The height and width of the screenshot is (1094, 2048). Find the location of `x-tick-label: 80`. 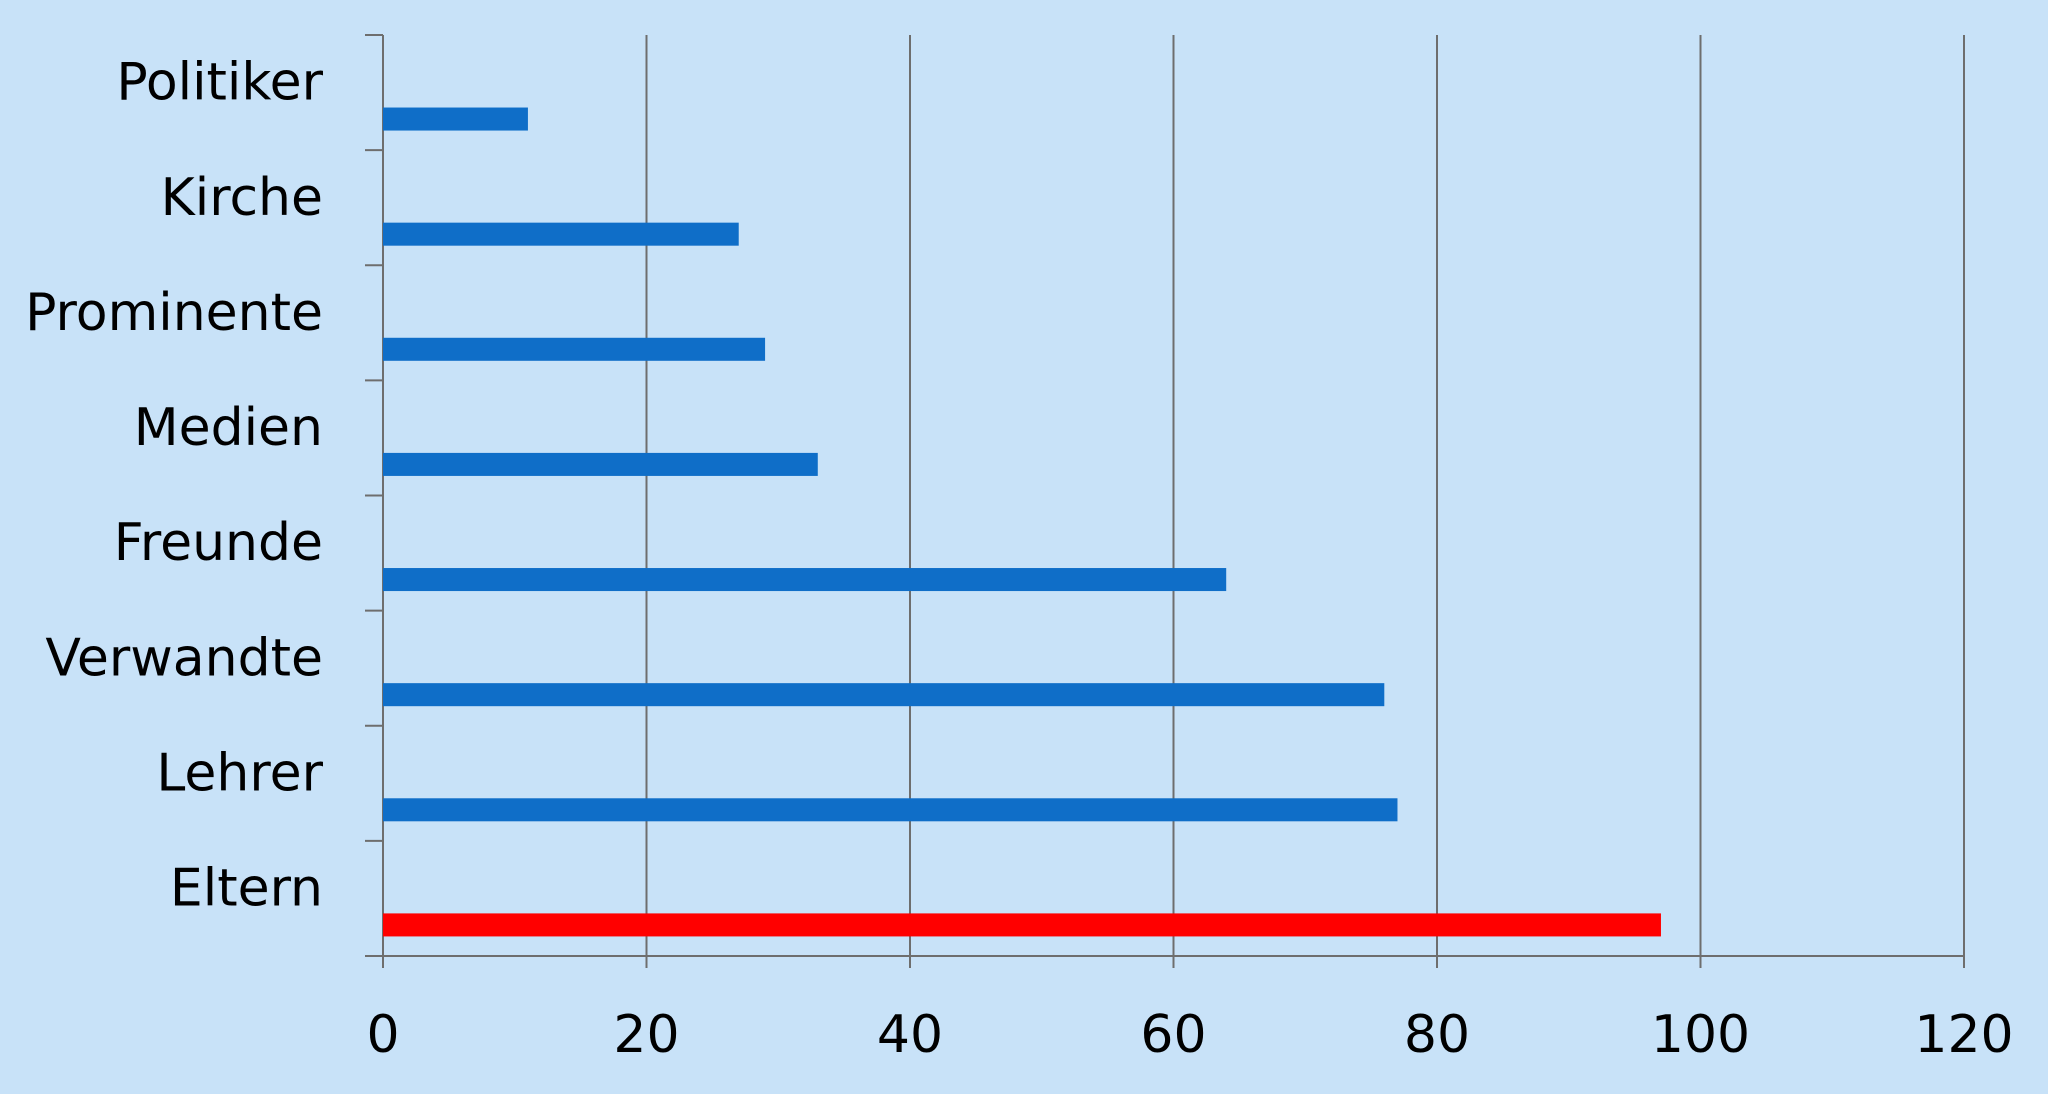

x-tick-label: 80 is located at coordinates (1437, 1035).